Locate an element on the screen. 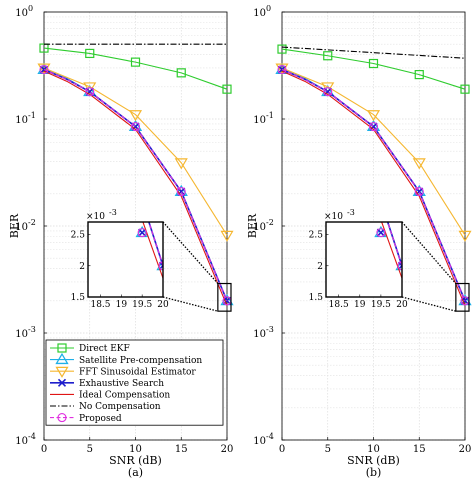 The height and width of the screenshot is (483, 474). legend-entry: Exhaustive Search is located at coordinates (107, 383).